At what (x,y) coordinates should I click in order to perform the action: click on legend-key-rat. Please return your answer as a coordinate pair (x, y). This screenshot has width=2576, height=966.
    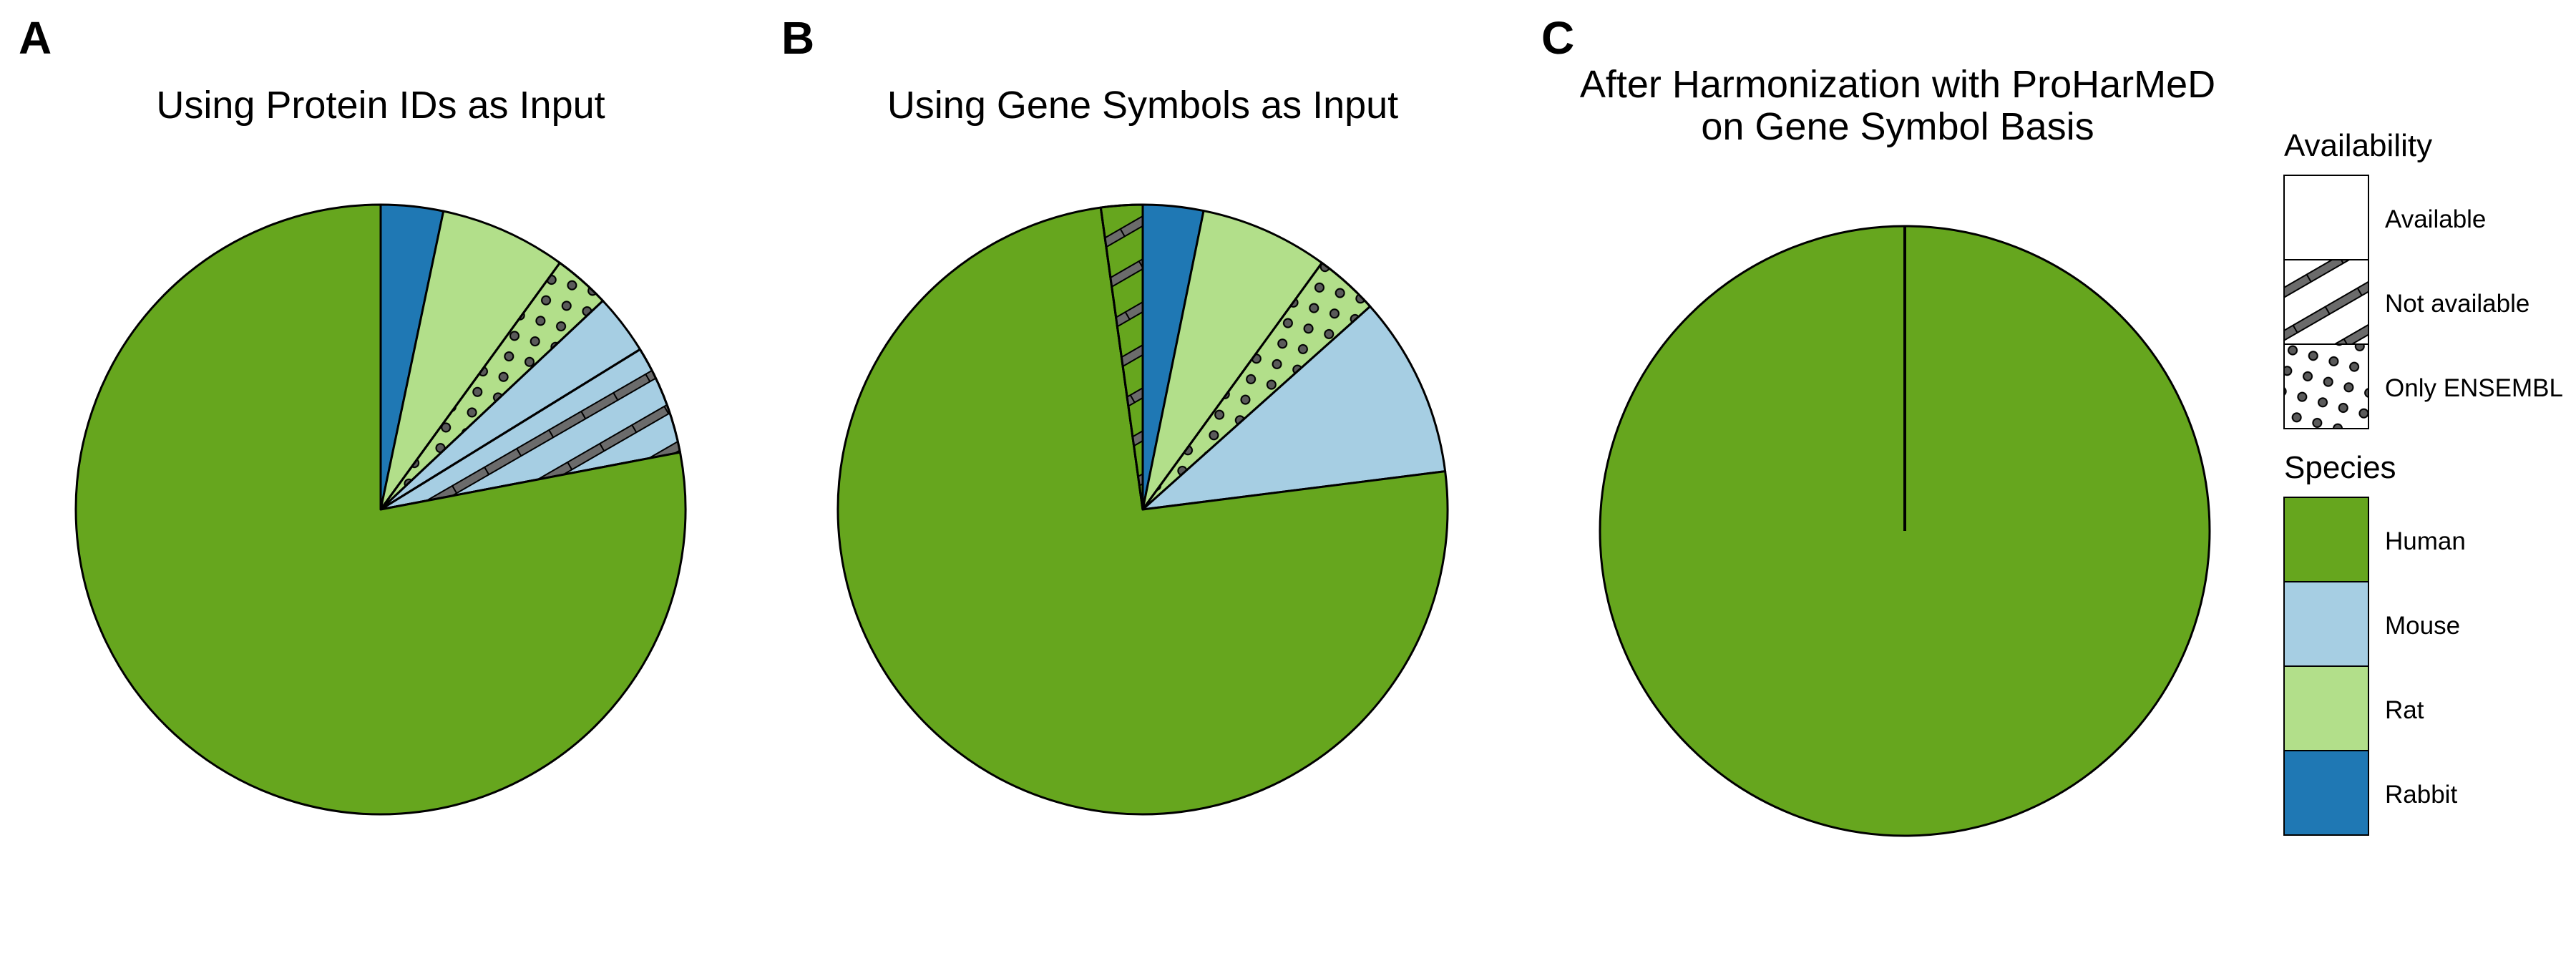
    Looking at the image, I should click on (2326, 708).